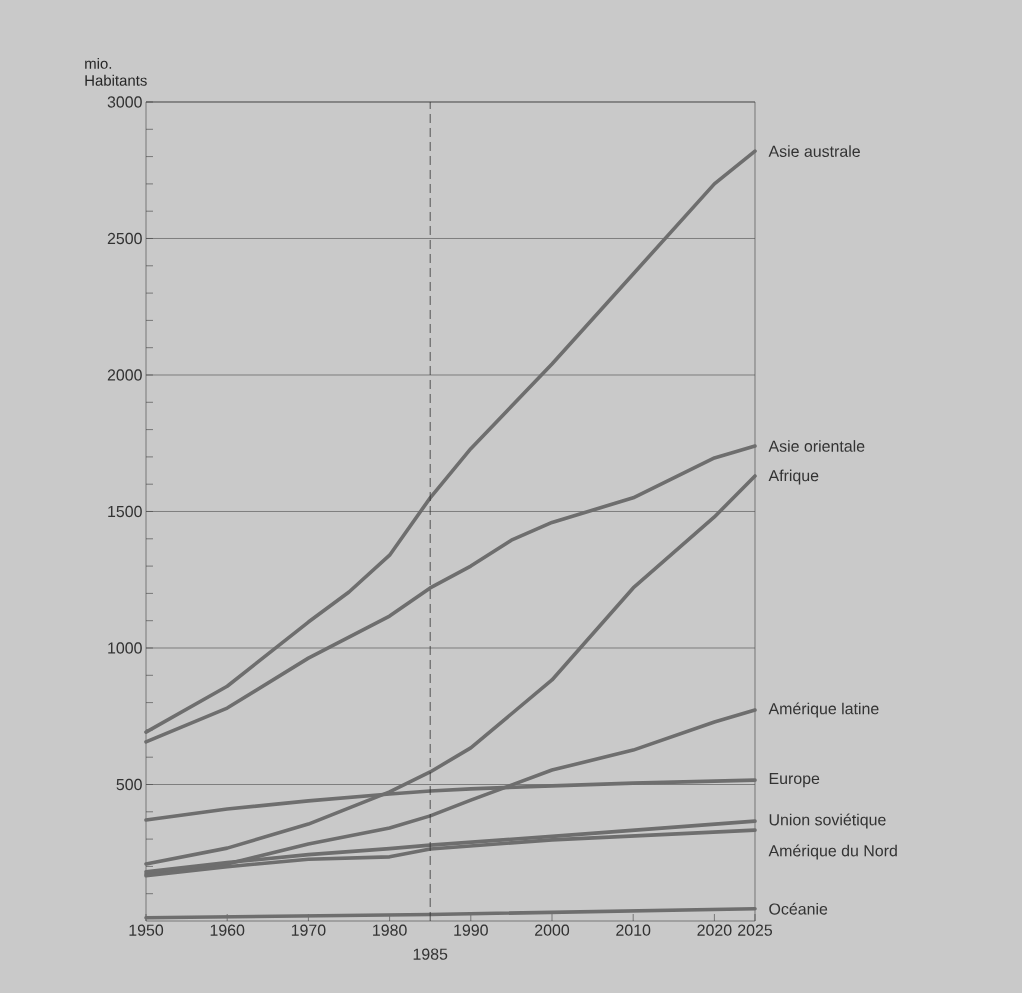  I want to click on y-tick-label: 2500, so click(124, 238).